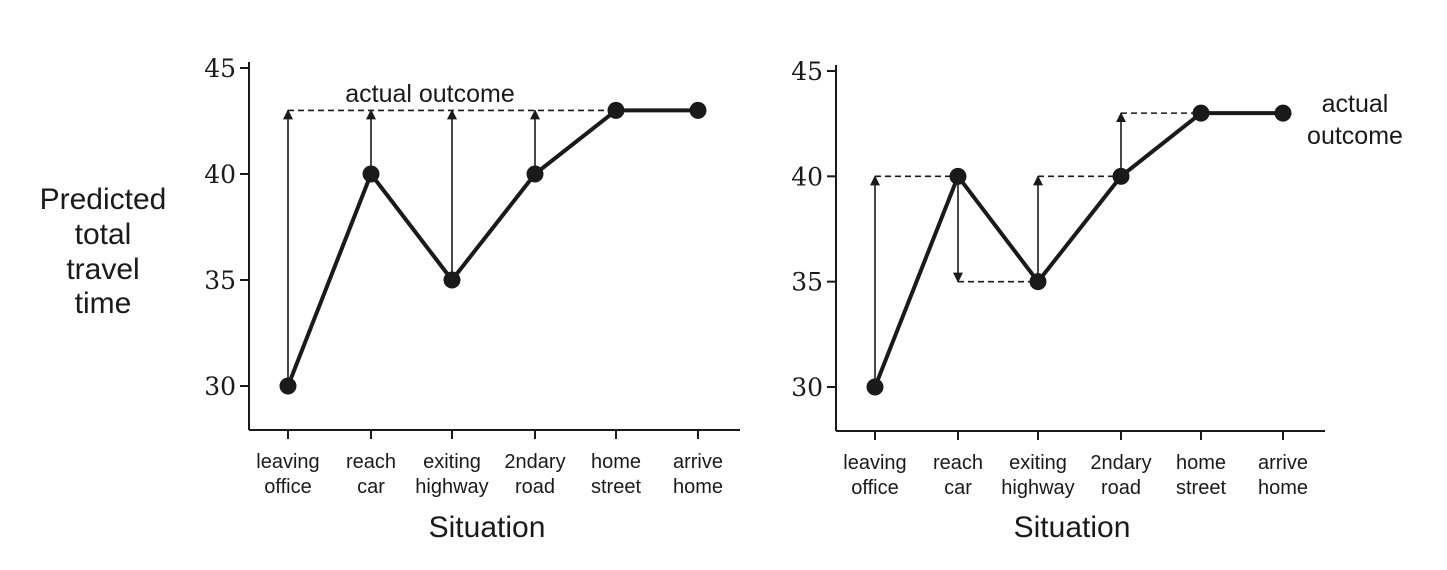 The width and height of the screenshot is (1447, 570). What do you see at coordinates (103, 234) in the screenshot?
I see `y-axis-title-line: total` at bounding box center [103, 234].